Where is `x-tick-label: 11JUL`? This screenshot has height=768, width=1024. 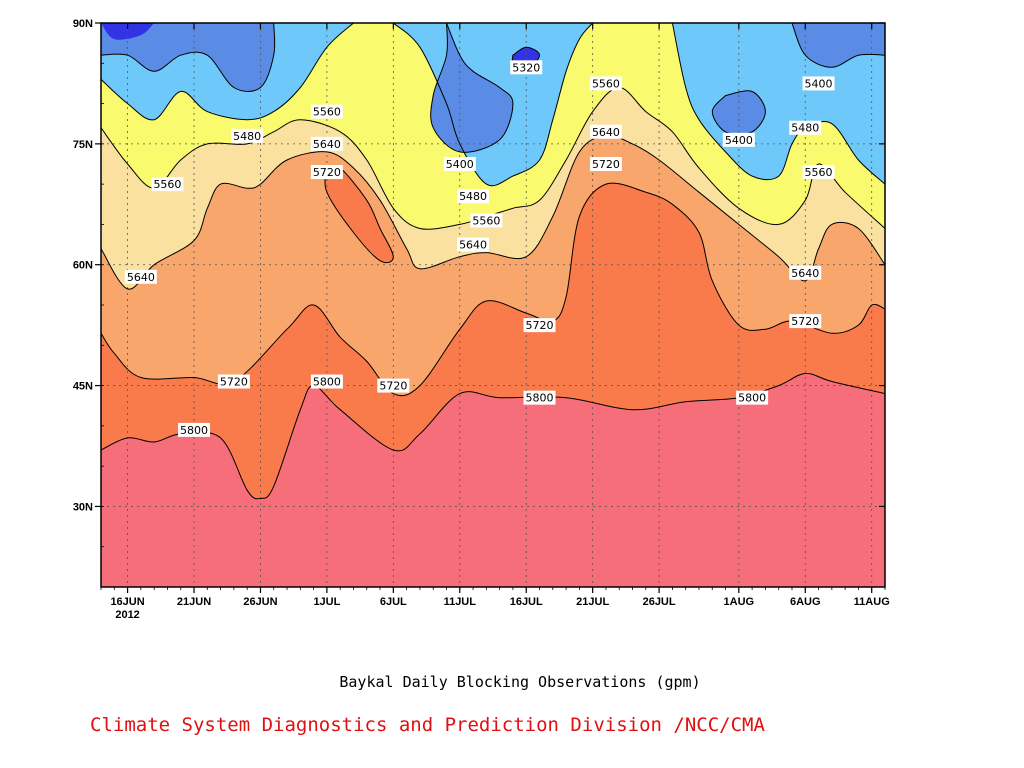 x-tick-label: 11JUL is located at coordinates (460, 602).